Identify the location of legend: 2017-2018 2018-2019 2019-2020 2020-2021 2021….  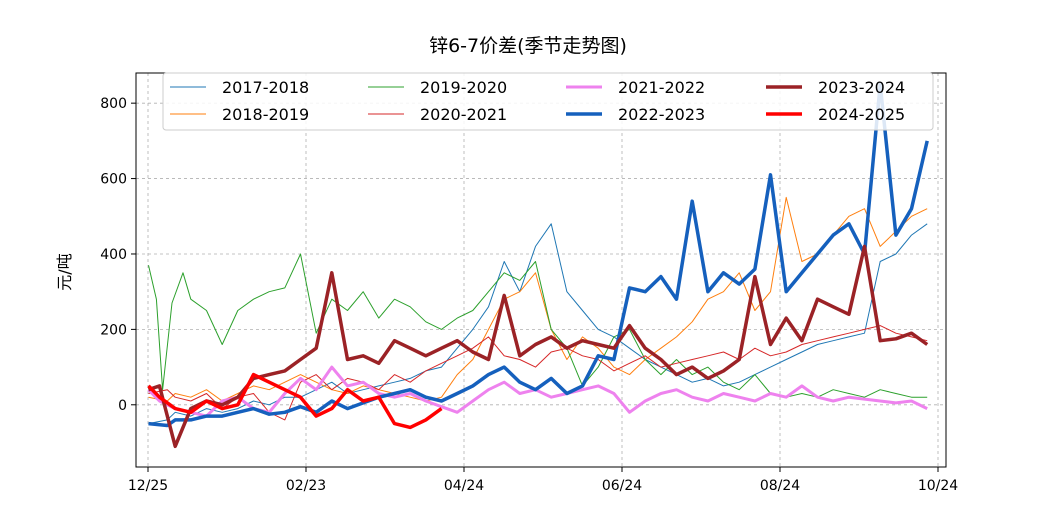
(548, 101).